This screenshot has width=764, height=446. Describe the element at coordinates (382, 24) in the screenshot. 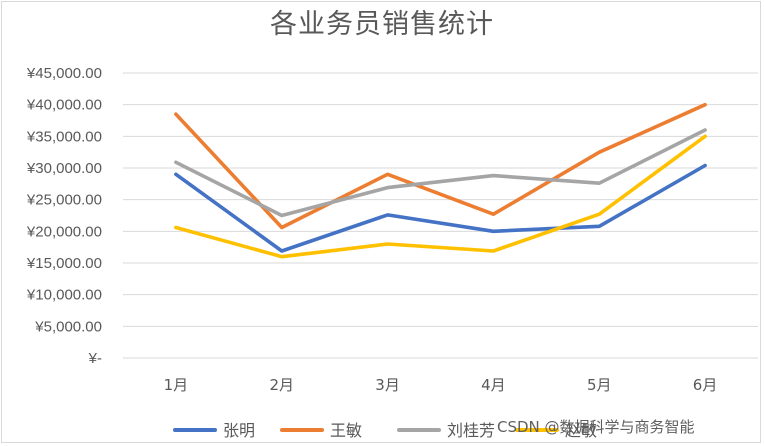

I see `chart-title: 各业务员销售统计` at that location.